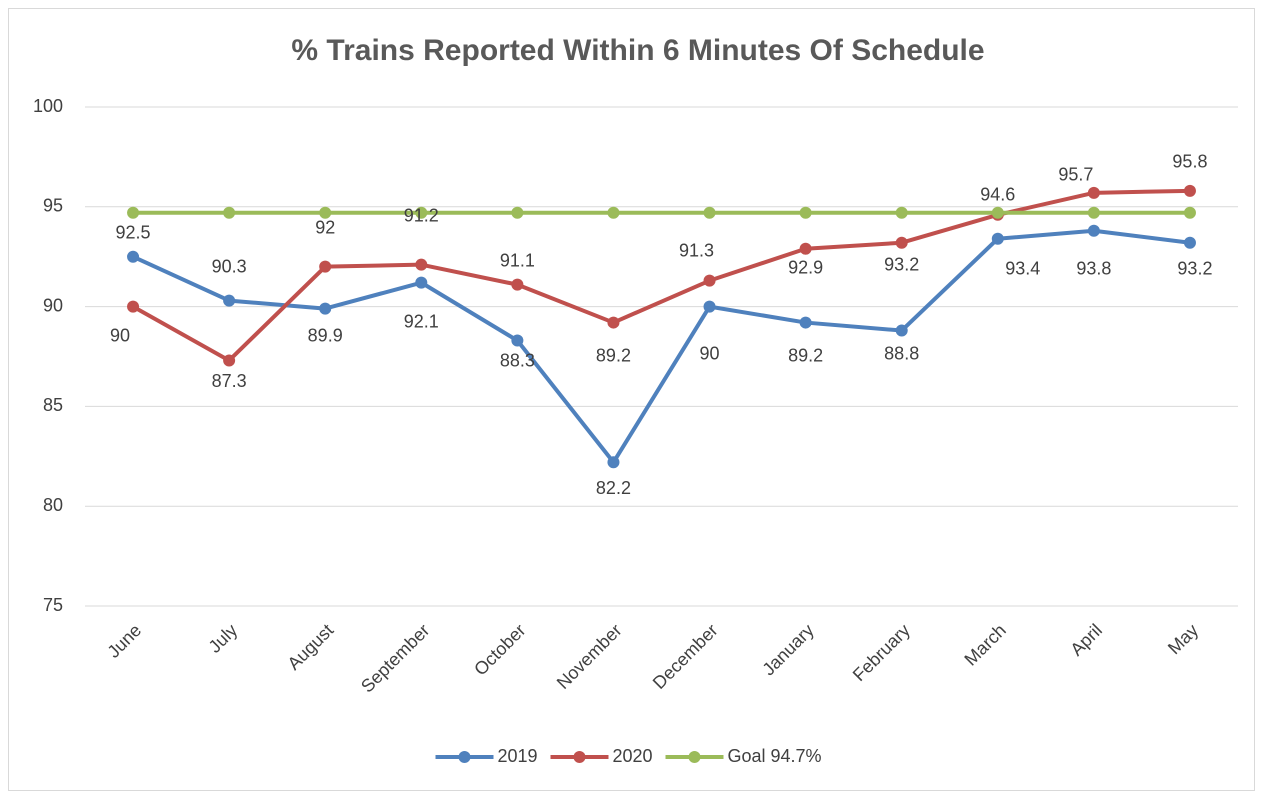 The image size is (1263, 792). I want to click on y-tick-label: 100, so click(48, 106).